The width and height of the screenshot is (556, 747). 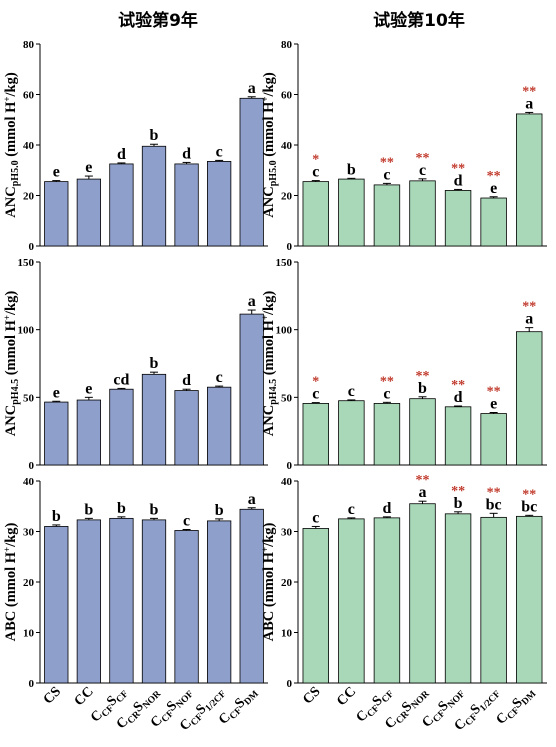 What do you see at coordinates (158, 20) in the screenshot?
I see `column-title-year9: 试验第9年` at bounding box center [158, 20].